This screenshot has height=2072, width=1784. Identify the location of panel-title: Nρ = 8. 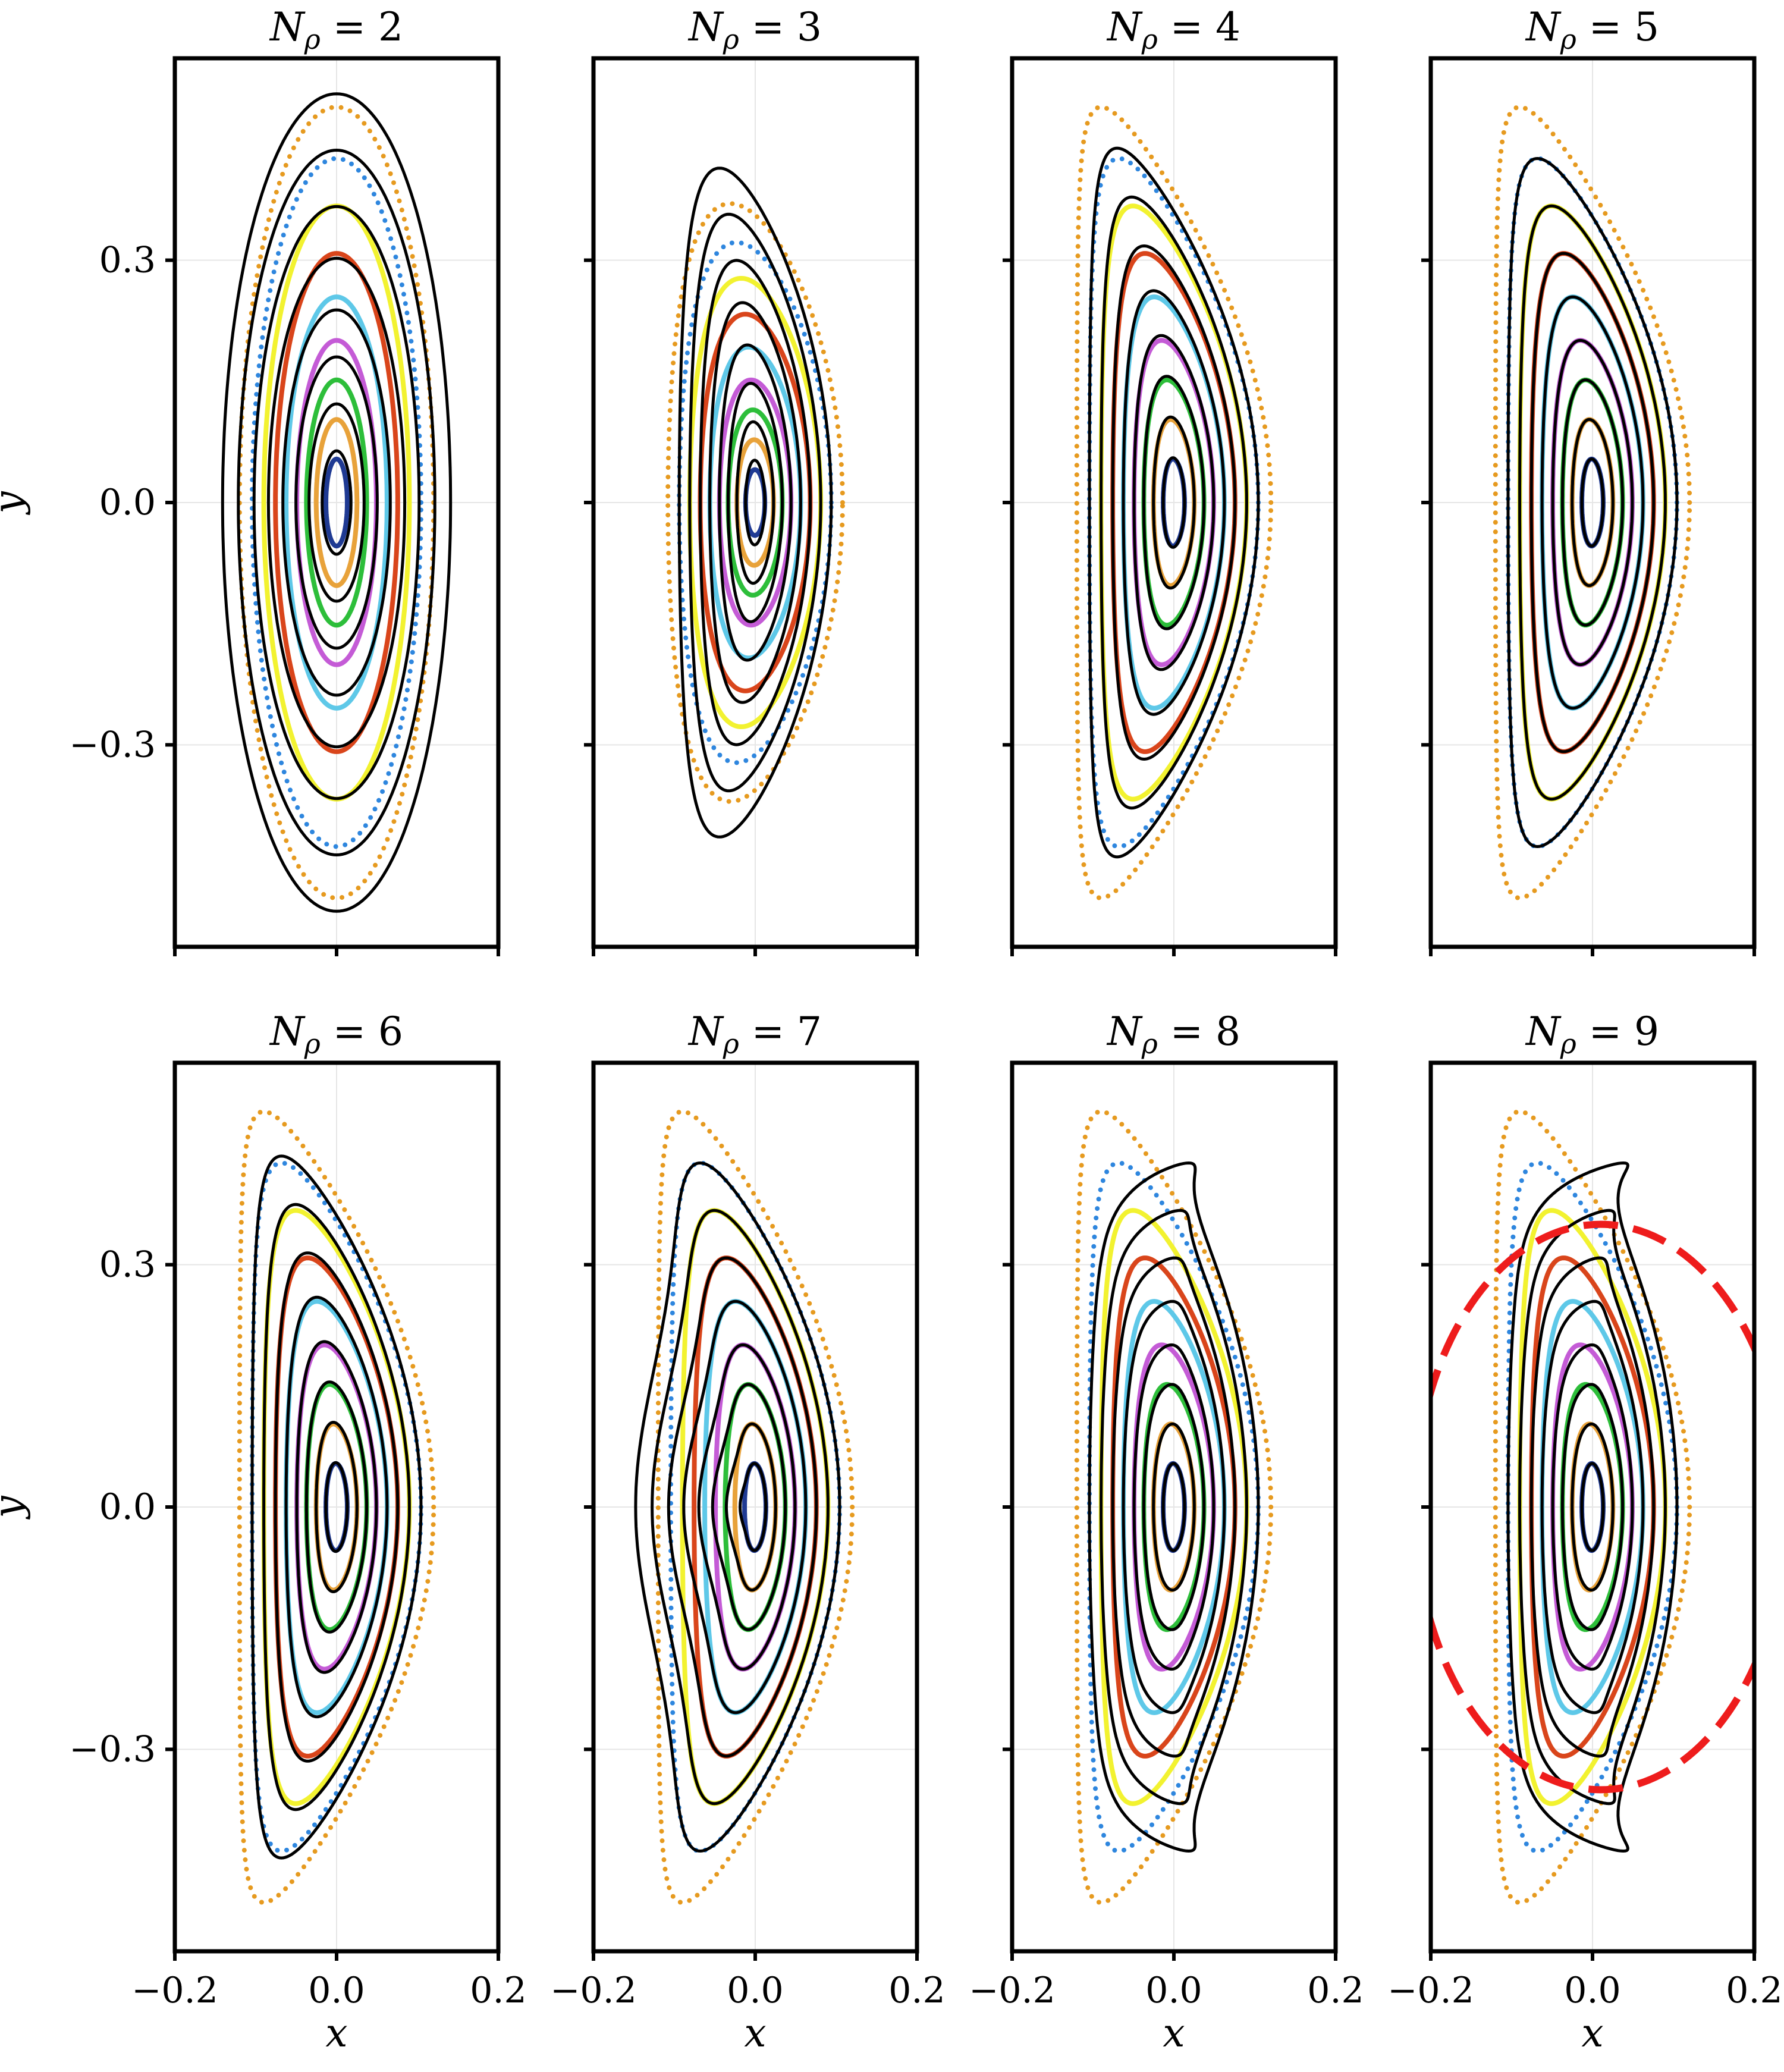
(1173, 1034).